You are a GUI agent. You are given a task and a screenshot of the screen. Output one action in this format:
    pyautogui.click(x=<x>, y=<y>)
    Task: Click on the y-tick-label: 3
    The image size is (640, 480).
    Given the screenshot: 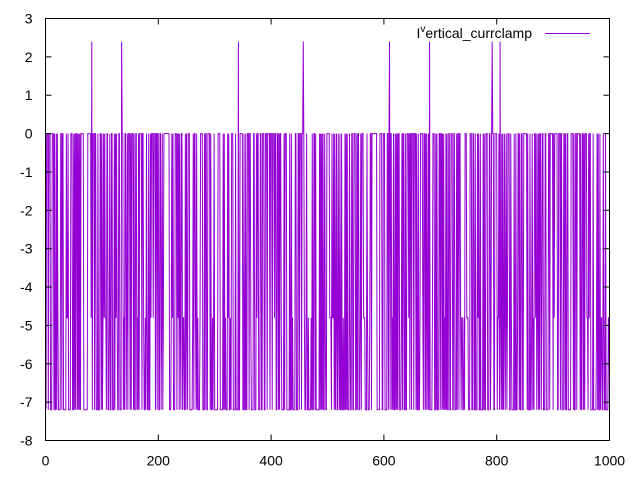 What is the action you would take?
    pyautogui.click(x=29, y=19)
    